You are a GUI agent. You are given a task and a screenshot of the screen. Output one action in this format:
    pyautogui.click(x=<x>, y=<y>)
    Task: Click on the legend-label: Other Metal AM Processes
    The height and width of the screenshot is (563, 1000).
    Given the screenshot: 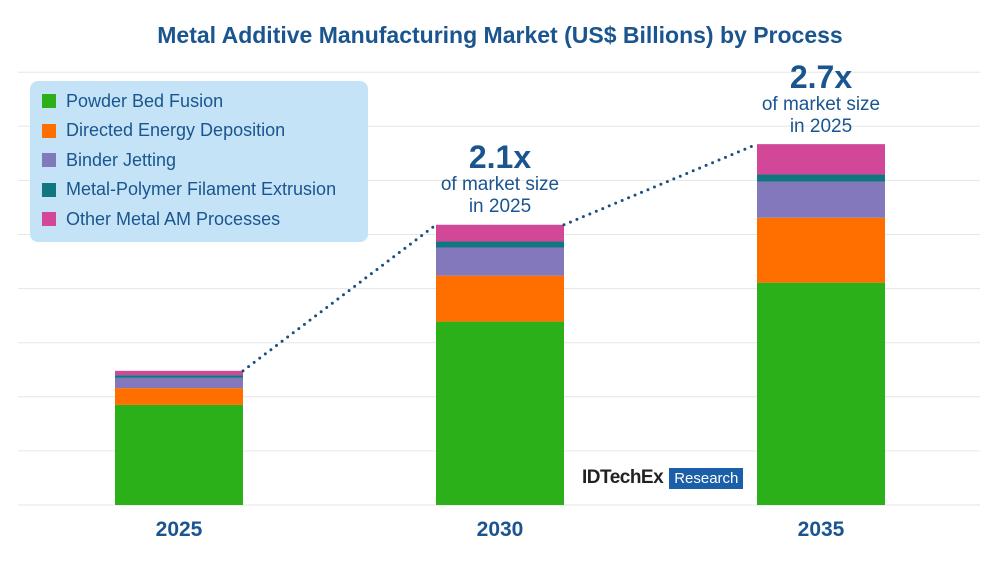 What is the action you would take?
    pyautogui.click(x=173, y=218)
    